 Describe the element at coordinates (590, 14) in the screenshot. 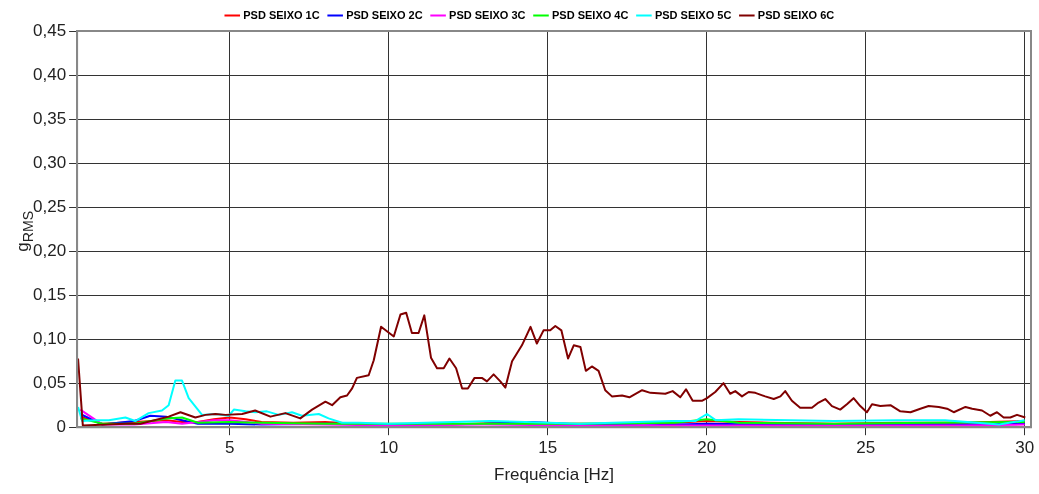

I see `legend-label: PSD SEIXO 4C` at that location.